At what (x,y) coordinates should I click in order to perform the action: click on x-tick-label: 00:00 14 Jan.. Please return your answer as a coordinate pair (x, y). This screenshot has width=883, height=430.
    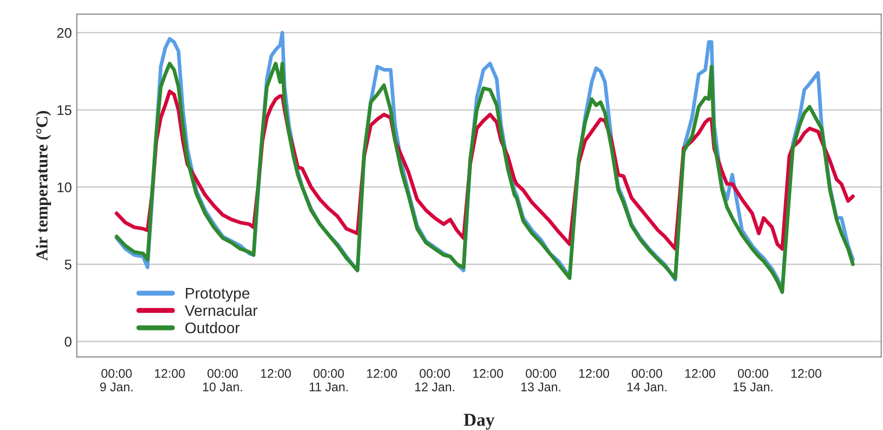
    Looking at the image, I should click on (646, 380).